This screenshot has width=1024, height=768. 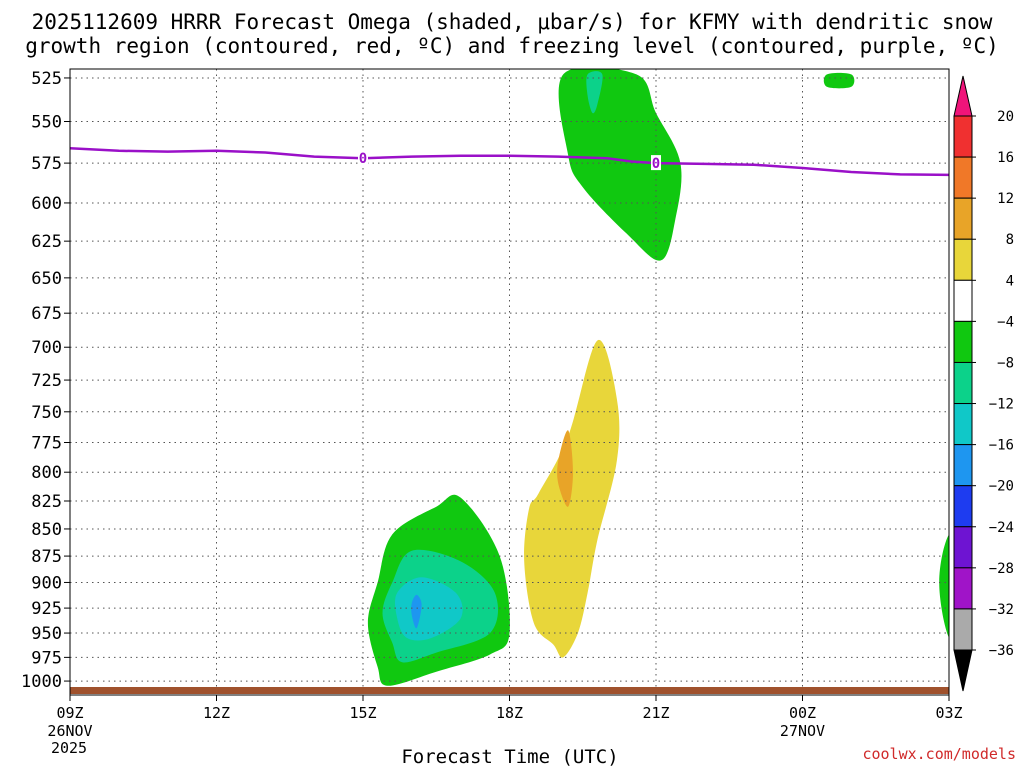 What do you see at coordinates (1001, 569) in the screenshot?
I see `colorbar-label-11: −28` at bounding box center [1001, 569].